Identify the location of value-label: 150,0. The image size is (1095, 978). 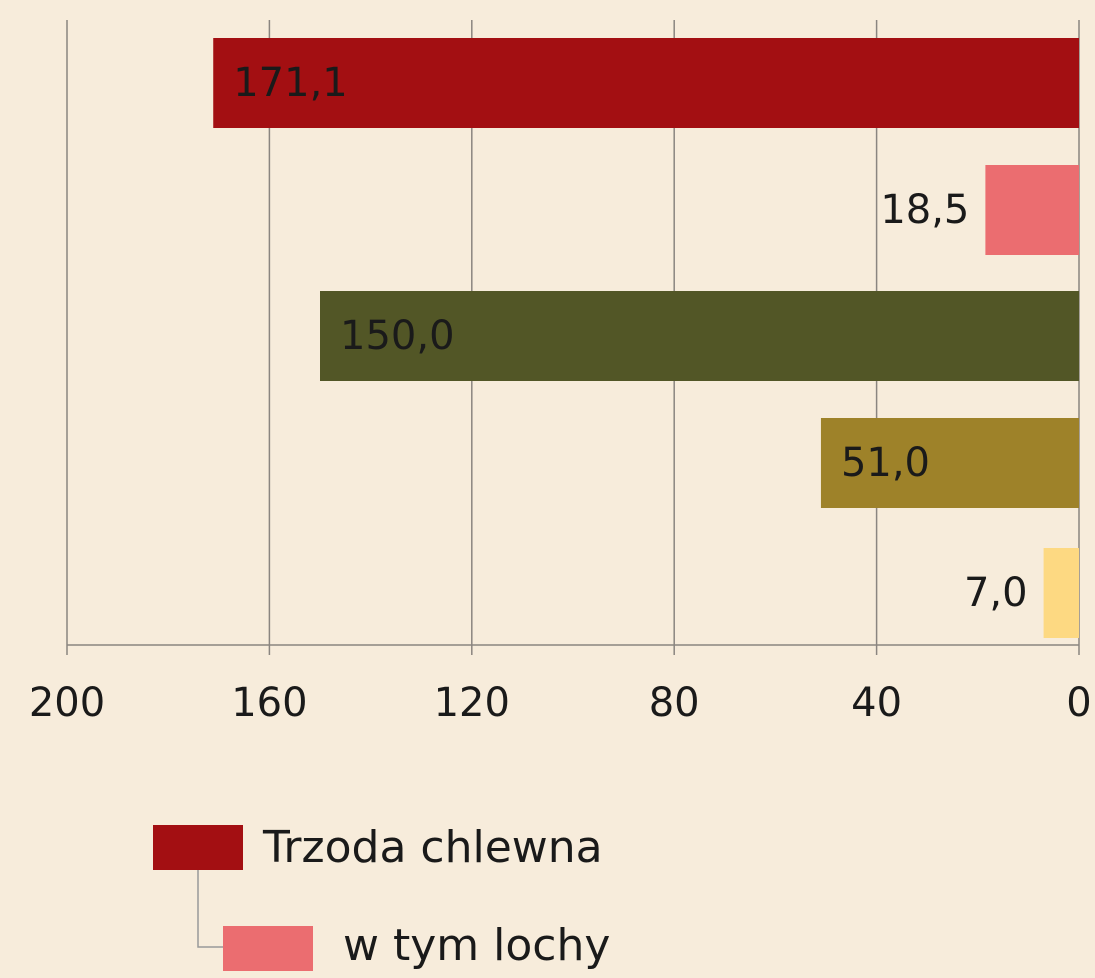
(397, 336).